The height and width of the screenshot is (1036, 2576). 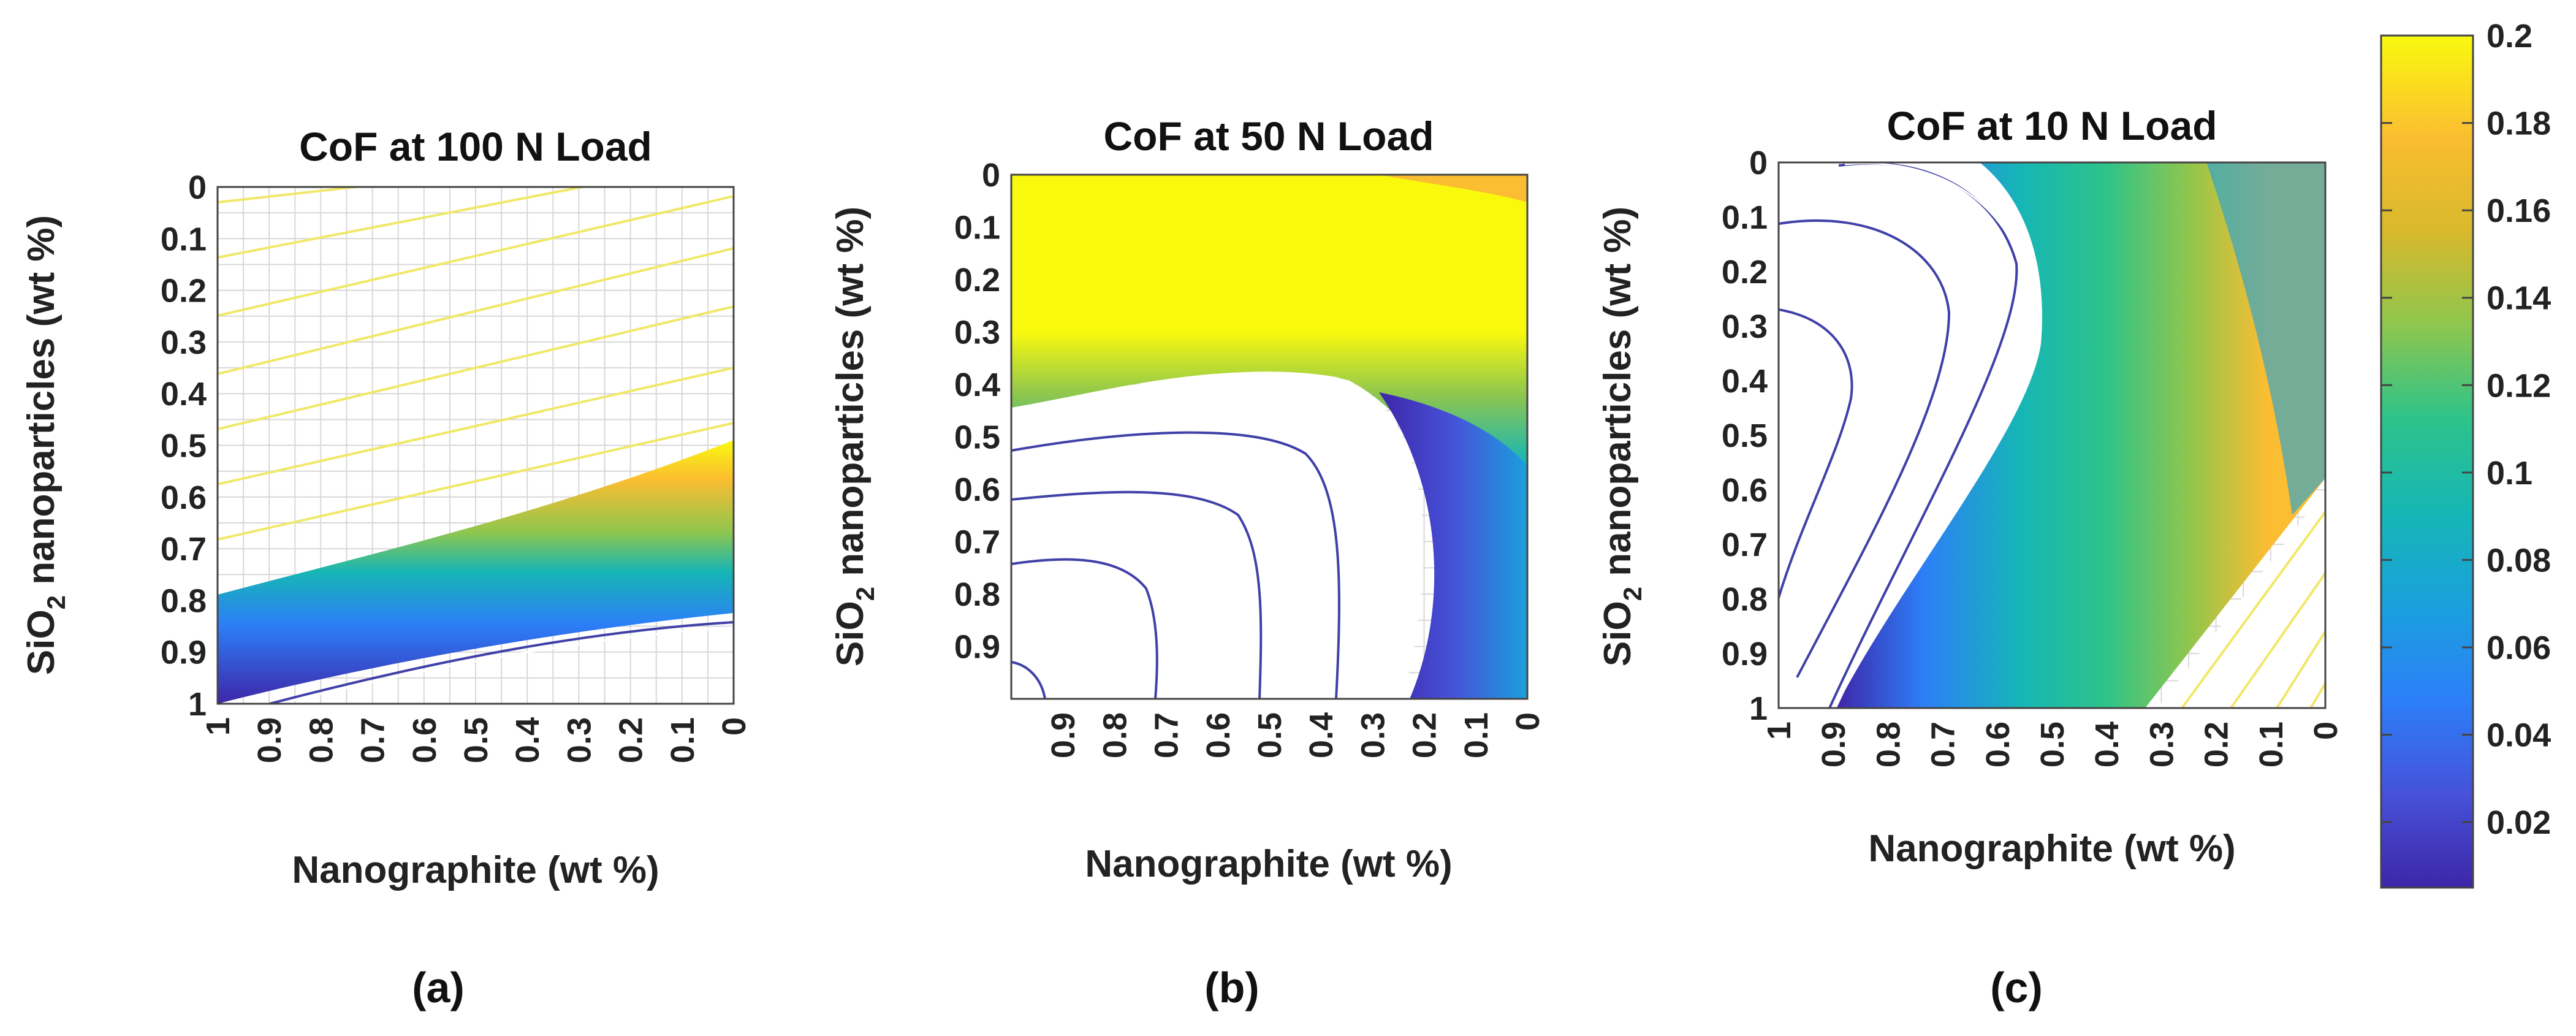 I want to click on x-tick-label-b: 0.5, so click(x=1270, y=735).